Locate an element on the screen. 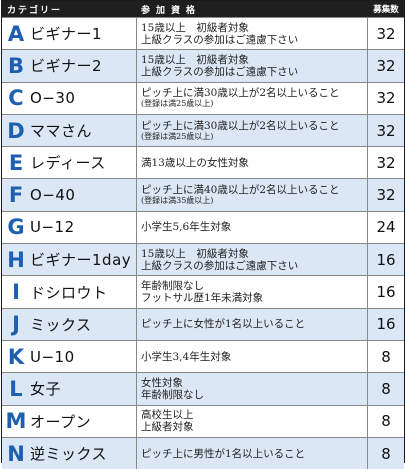  requirement-cell: 小学生3,4年生対象 is located at coordinates (252, 356).